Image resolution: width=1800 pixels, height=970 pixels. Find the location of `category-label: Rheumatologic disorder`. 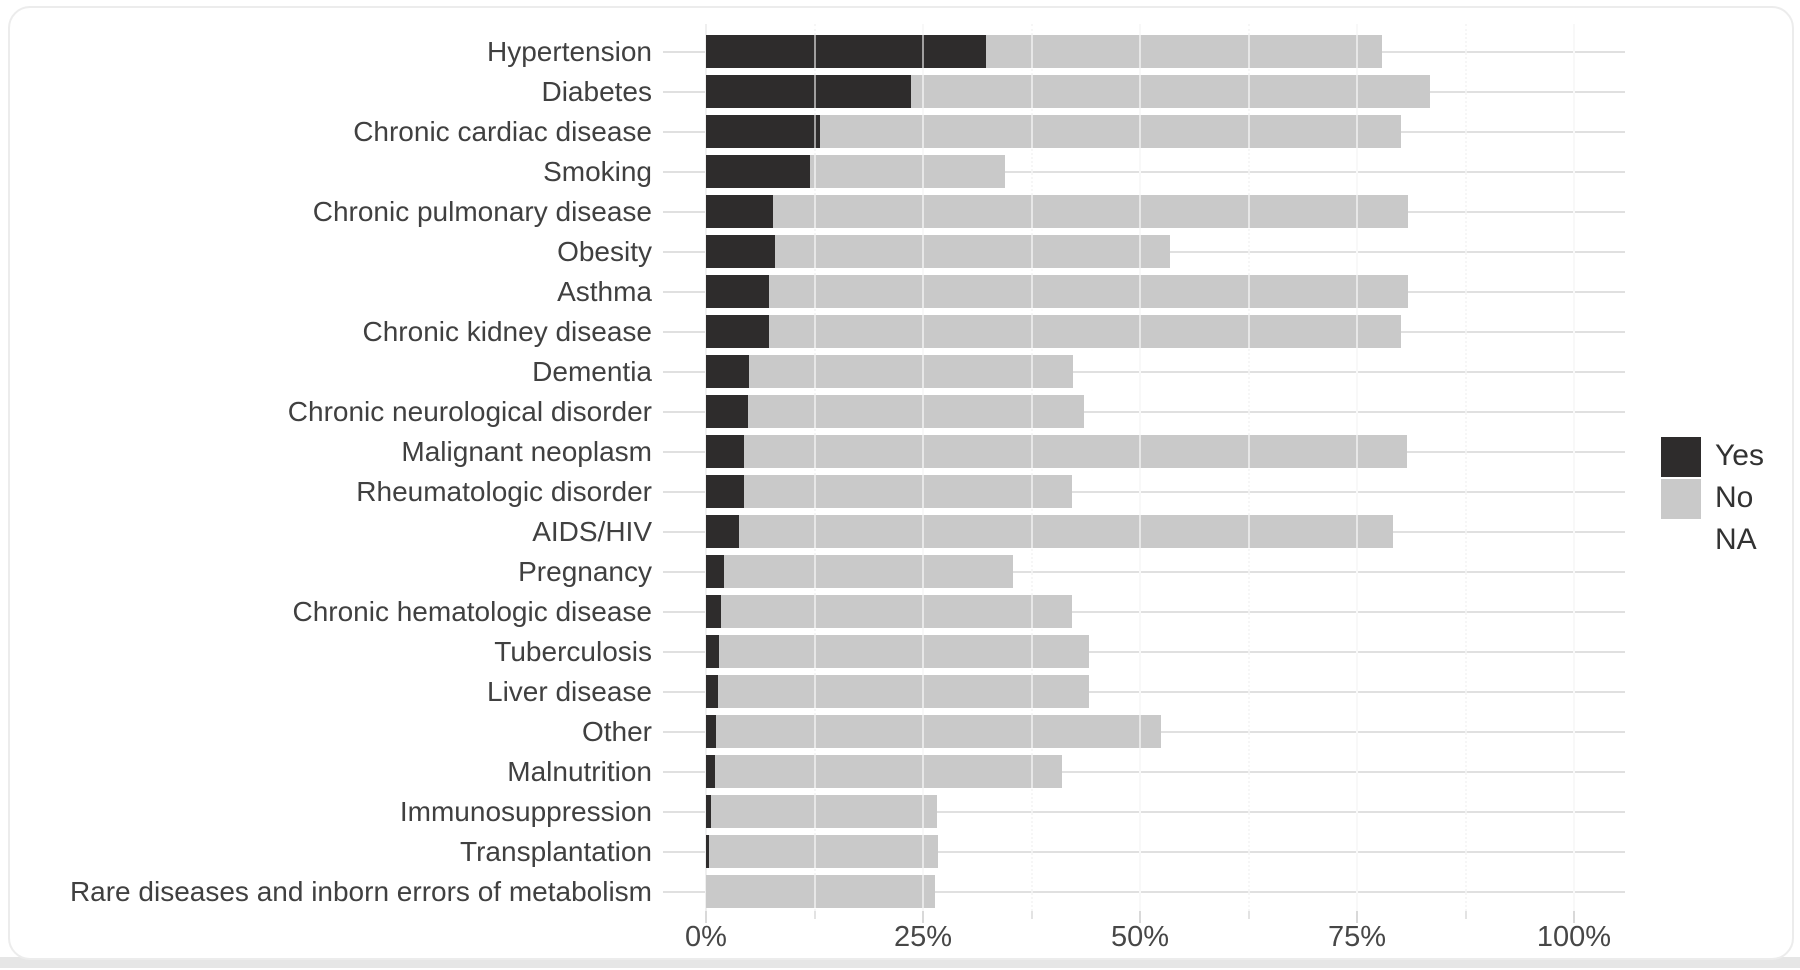

category-label: Rheumatologic disorder is located at coordinates (504, 491).